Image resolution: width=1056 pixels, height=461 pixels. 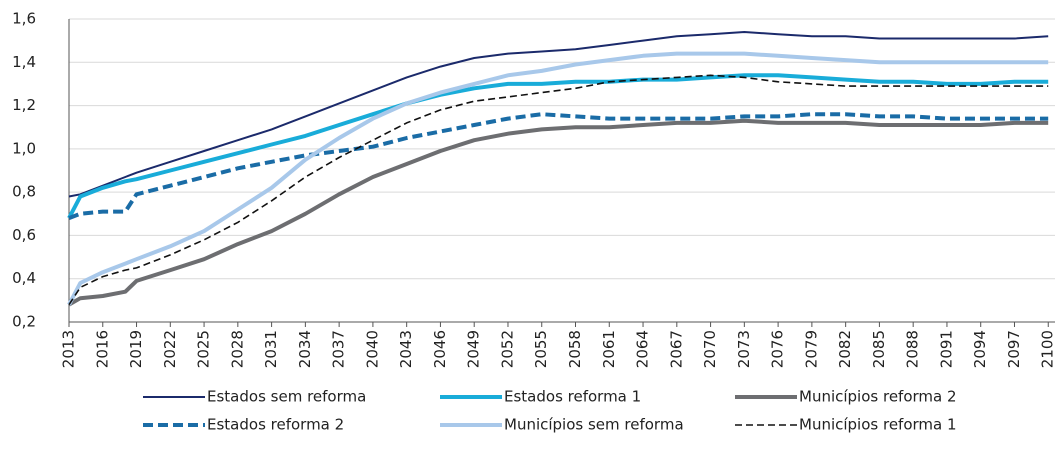 What do you see at coordinates (305, 349) in the screenshot?
I see `x-tick-label: 2034` at bounding box center [305, 349].